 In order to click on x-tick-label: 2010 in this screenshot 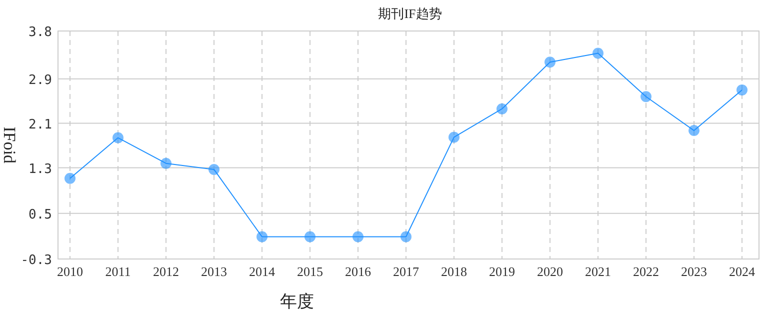, I will do `click(70, 271)`.